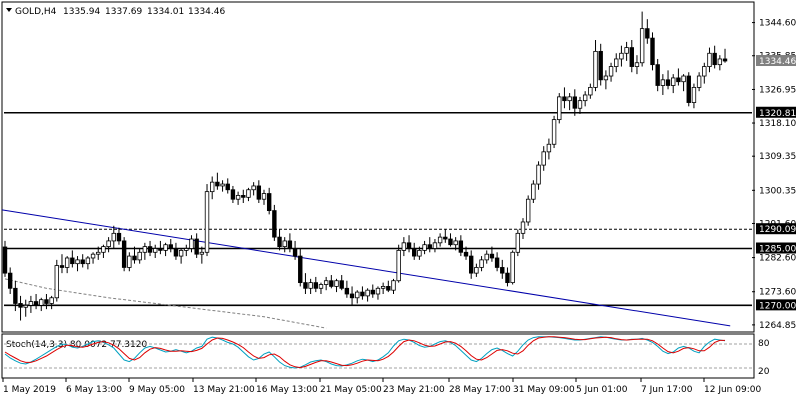 Image resolution: width=800 pixels, height=400 pixels. What do you see at coordinates (36, 12) in the screenshot?
I see `header-symbol: GOLD,H4` at bounding box center [36, 12].